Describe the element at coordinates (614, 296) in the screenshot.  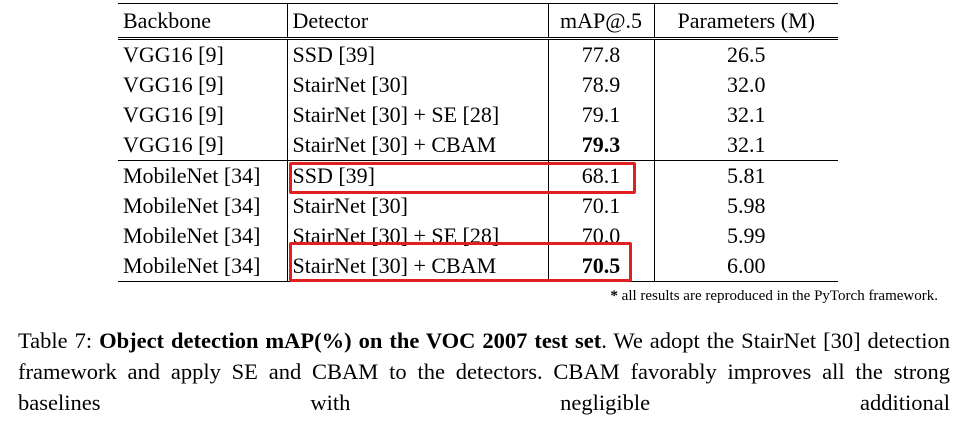
I see `footnote-marker: *` at that location.